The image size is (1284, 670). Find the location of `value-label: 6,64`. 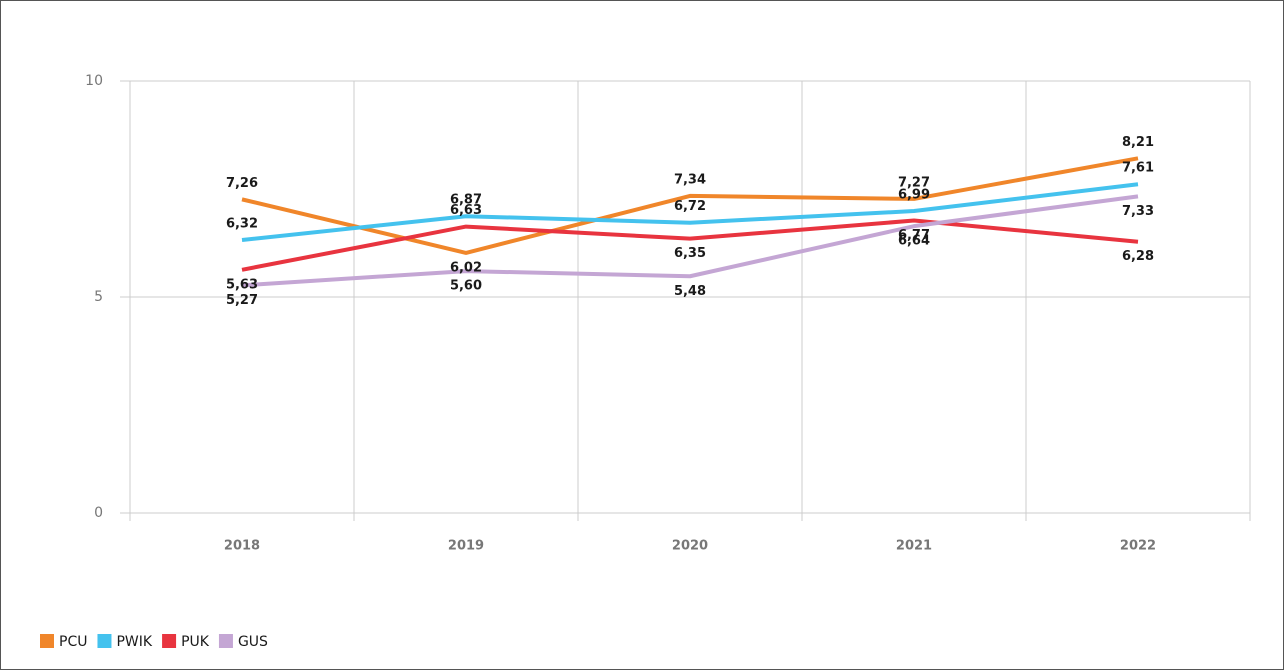

value-label: 6,64 is located at coordinates (914, 241).